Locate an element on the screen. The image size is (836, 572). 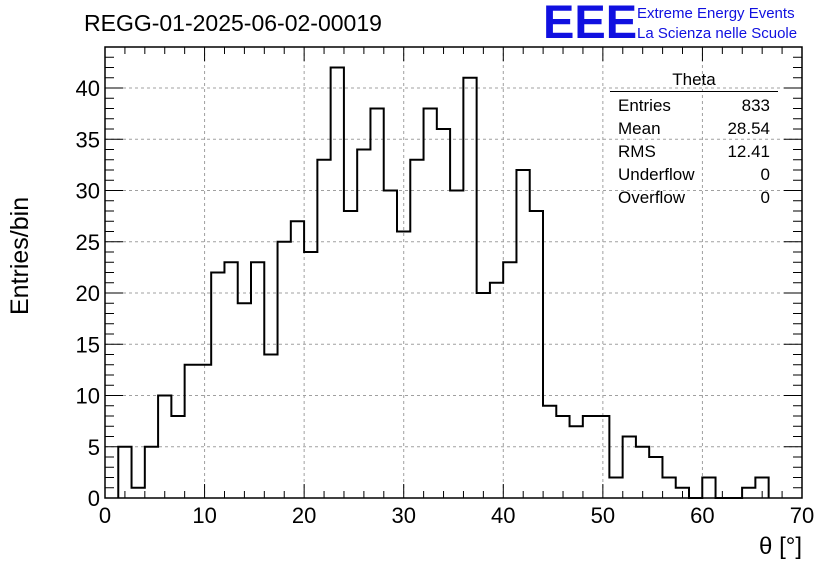
stats-label: Underflow is located at coordinates (656, 174).